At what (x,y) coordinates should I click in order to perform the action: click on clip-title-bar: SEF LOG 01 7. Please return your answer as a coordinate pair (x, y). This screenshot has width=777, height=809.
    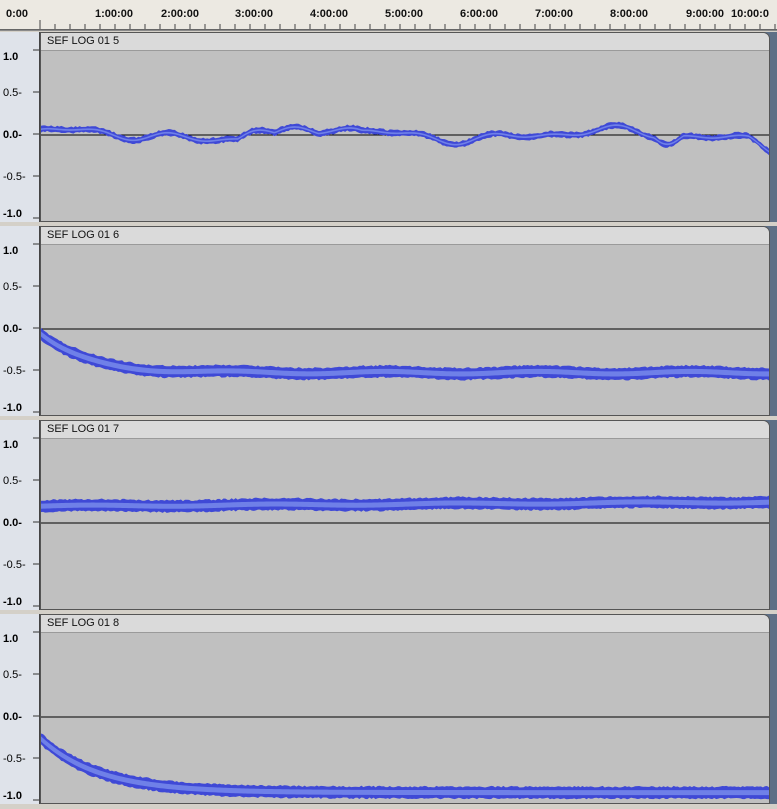
    Looking at the image, I should click on (405, 430).